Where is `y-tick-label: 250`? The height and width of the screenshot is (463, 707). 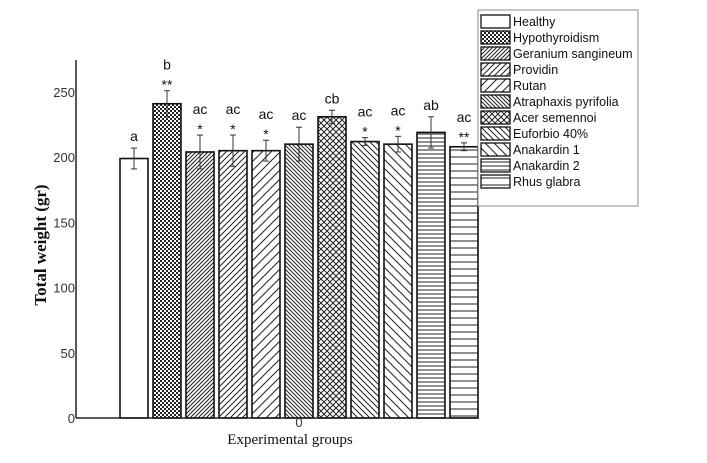 y-tick-label: 250 is located at coordinates (64, 92).